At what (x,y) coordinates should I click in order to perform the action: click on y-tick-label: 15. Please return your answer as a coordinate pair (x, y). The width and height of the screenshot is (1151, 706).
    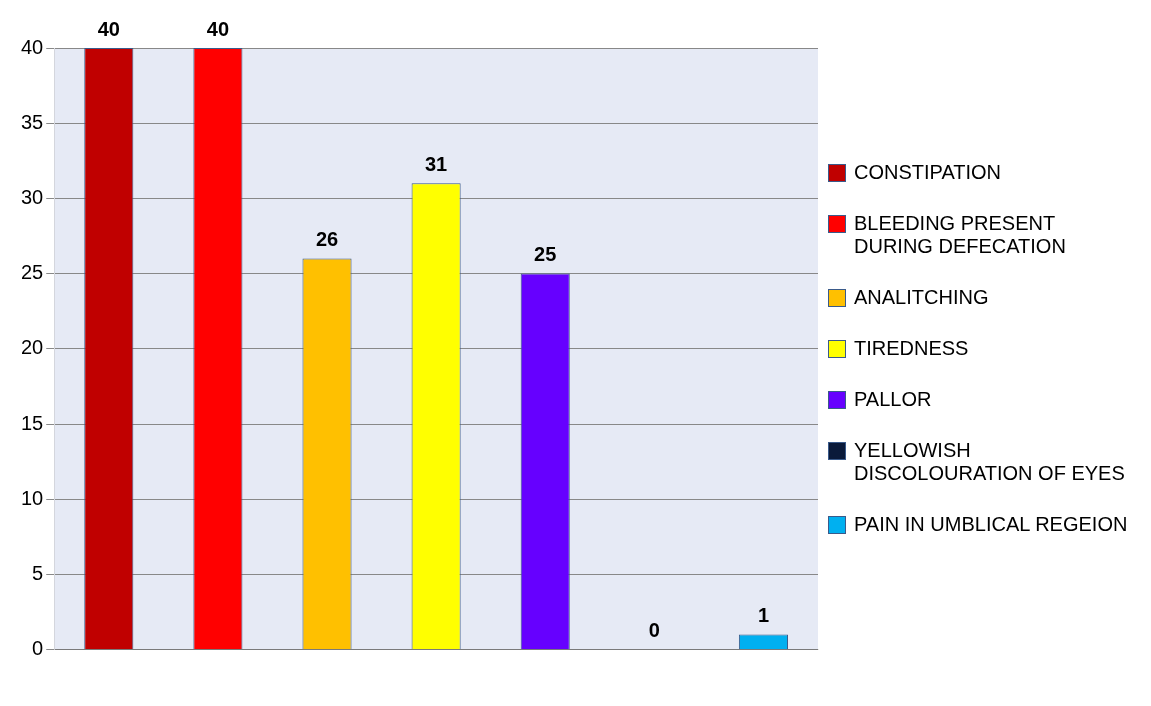
    Looking at the image, I should click on (32, 422).